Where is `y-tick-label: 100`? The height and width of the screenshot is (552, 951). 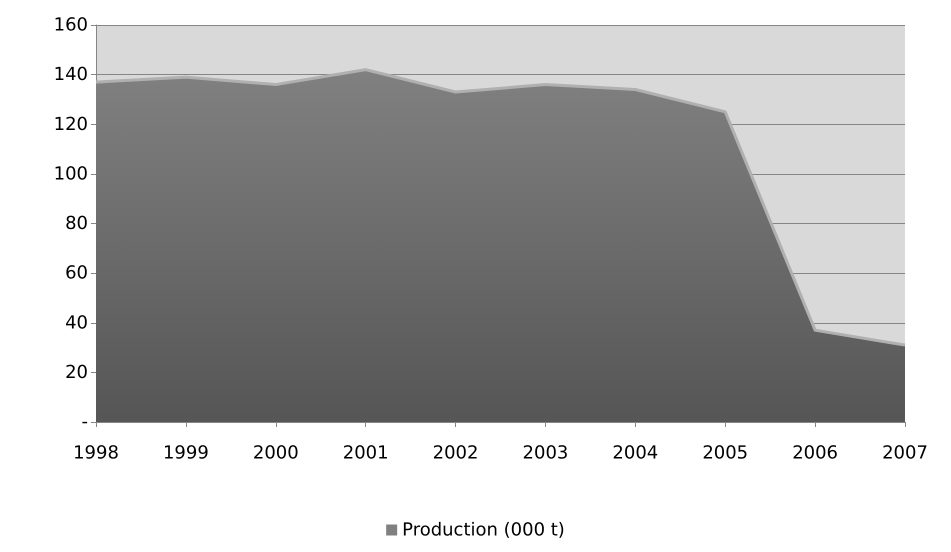
y-tick-label: 100 is located at coordinates (71, 173).